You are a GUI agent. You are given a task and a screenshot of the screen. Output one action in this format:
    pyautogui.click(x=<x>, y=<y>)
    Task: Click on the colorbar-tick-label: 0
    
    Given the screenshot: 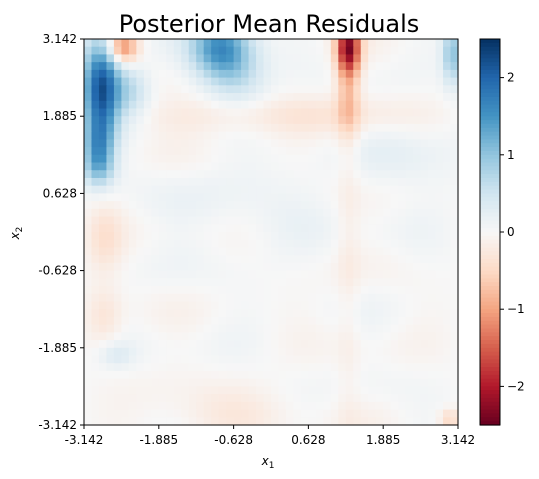 What is the action you would take?
    pyautogui.click(x=511, y=232)
    